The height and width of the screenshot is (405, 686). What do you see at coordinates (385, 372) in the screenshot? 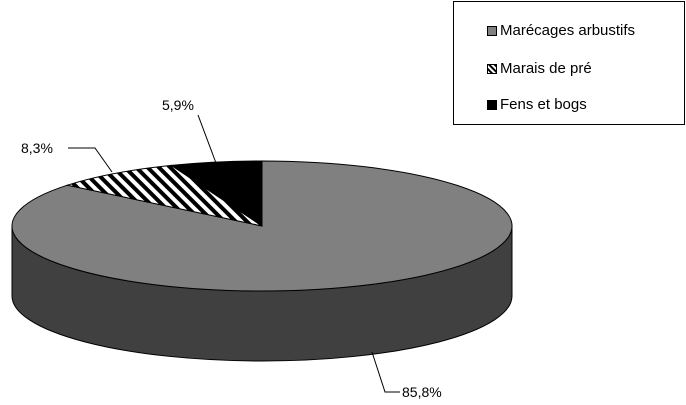
I see `leader-line-marecages-arbustifs` at bounding box center [385, 372].